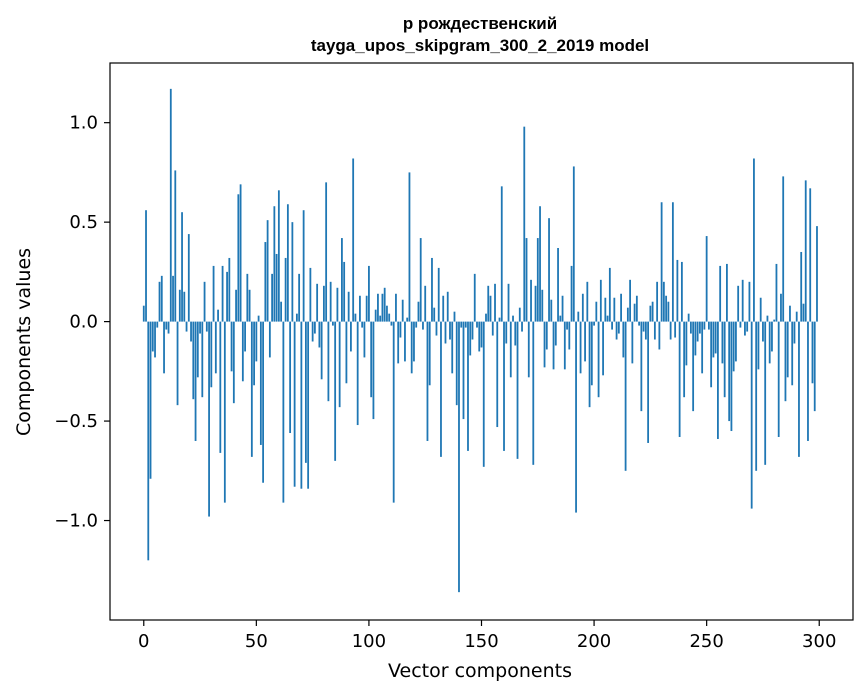  I want to click on y-tick-label: −0.5, so click(76, 421).